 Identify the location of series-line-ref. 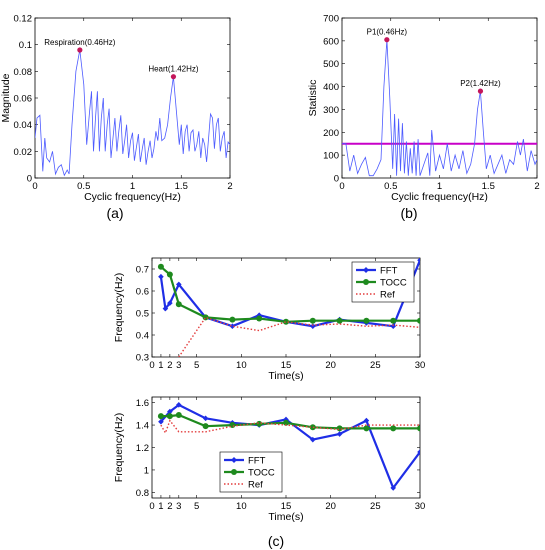
(290, 427).